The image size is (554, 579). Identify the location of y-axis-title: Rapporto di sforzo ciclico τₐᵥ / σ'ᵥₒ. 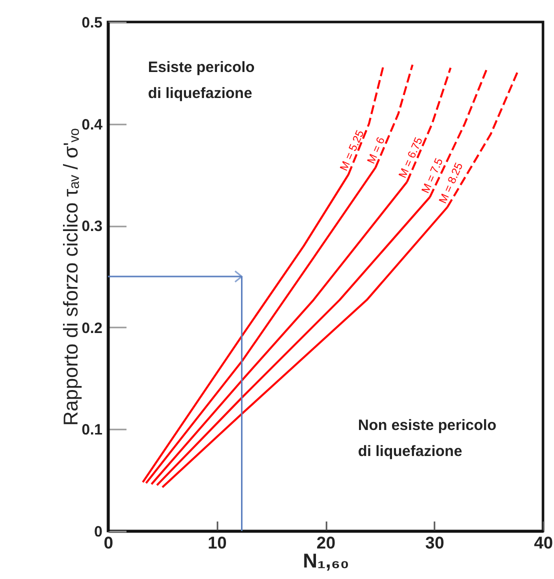
(71, 277).